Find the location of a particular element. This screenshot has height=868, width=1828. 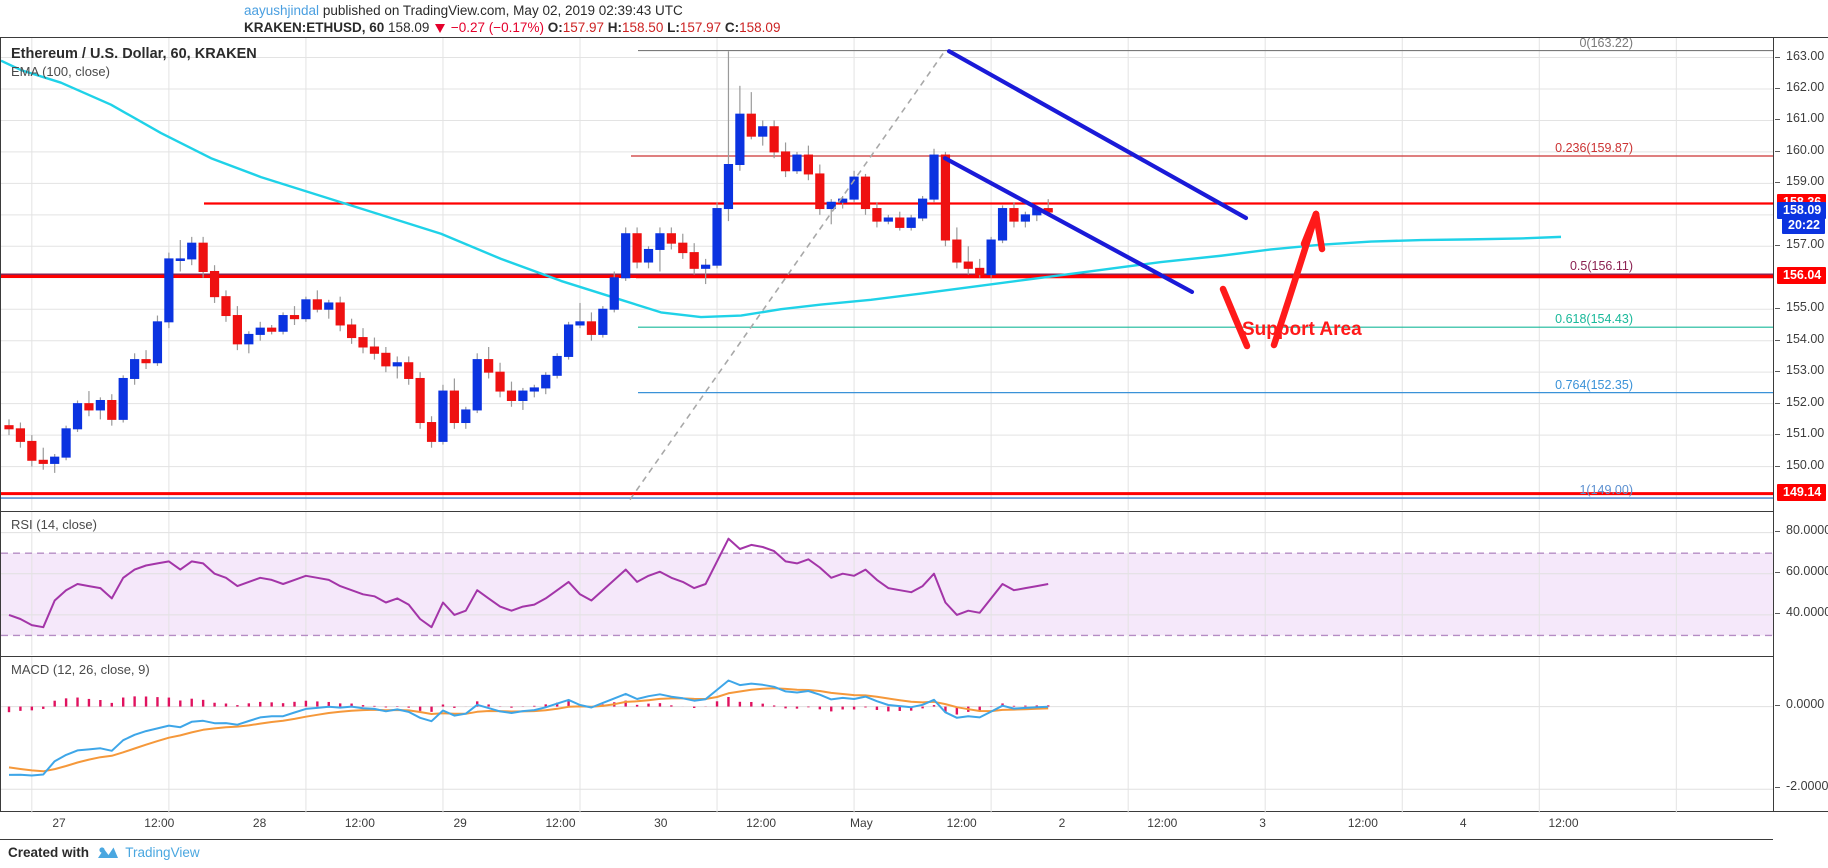

footer-credit: Created with TradingView is located at coordinates (104, 852).